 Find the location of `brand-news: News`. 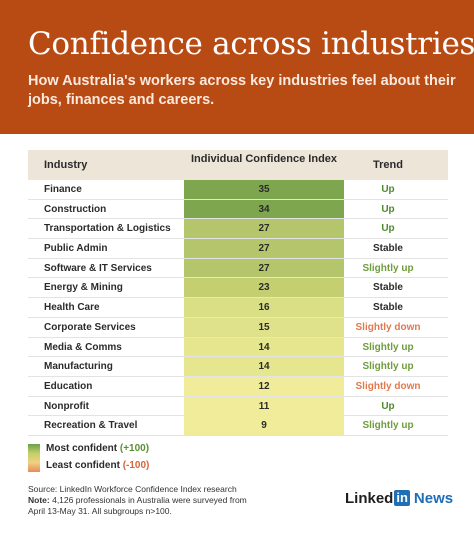

brand-news: News is located at coordinates (433, 498).